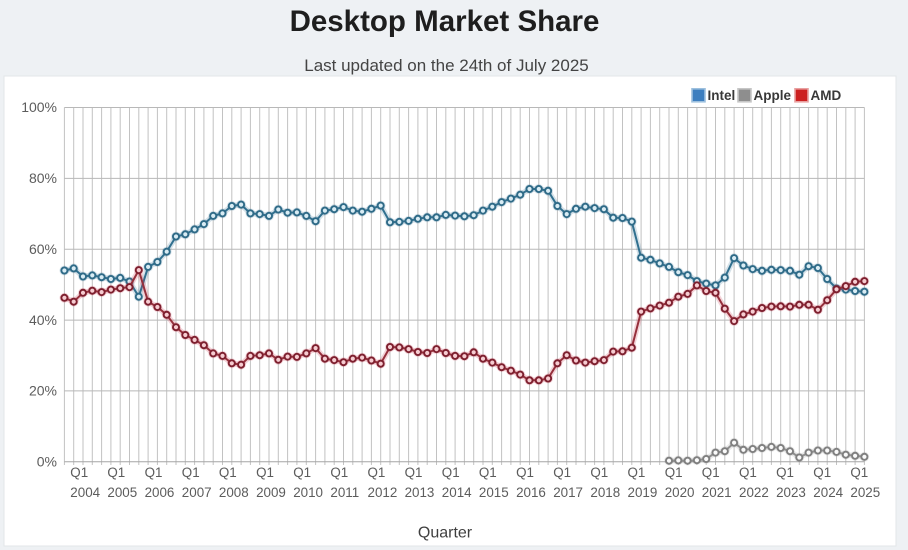  Describe the element at coordinates (773, 95) in the screenshot. I see `svg-text: Apple` at that location.